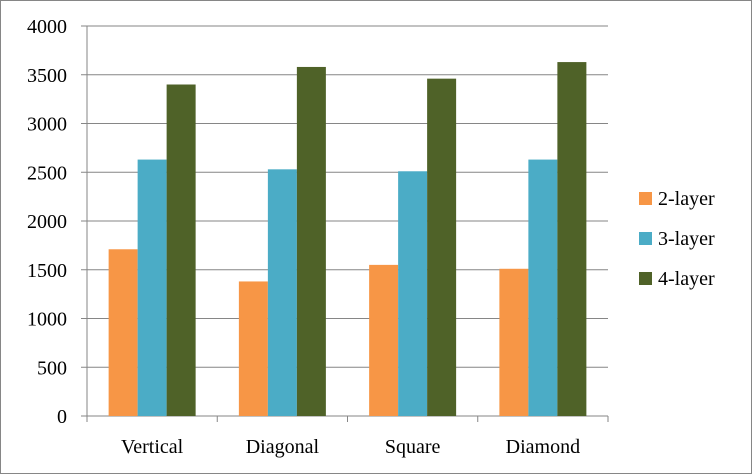 This screenshot has width=752, height=474. What do you see at coordinates (47, 320) in the screenshot?
I see `y-tick-label: 1000` at bounding box center [47, 320].